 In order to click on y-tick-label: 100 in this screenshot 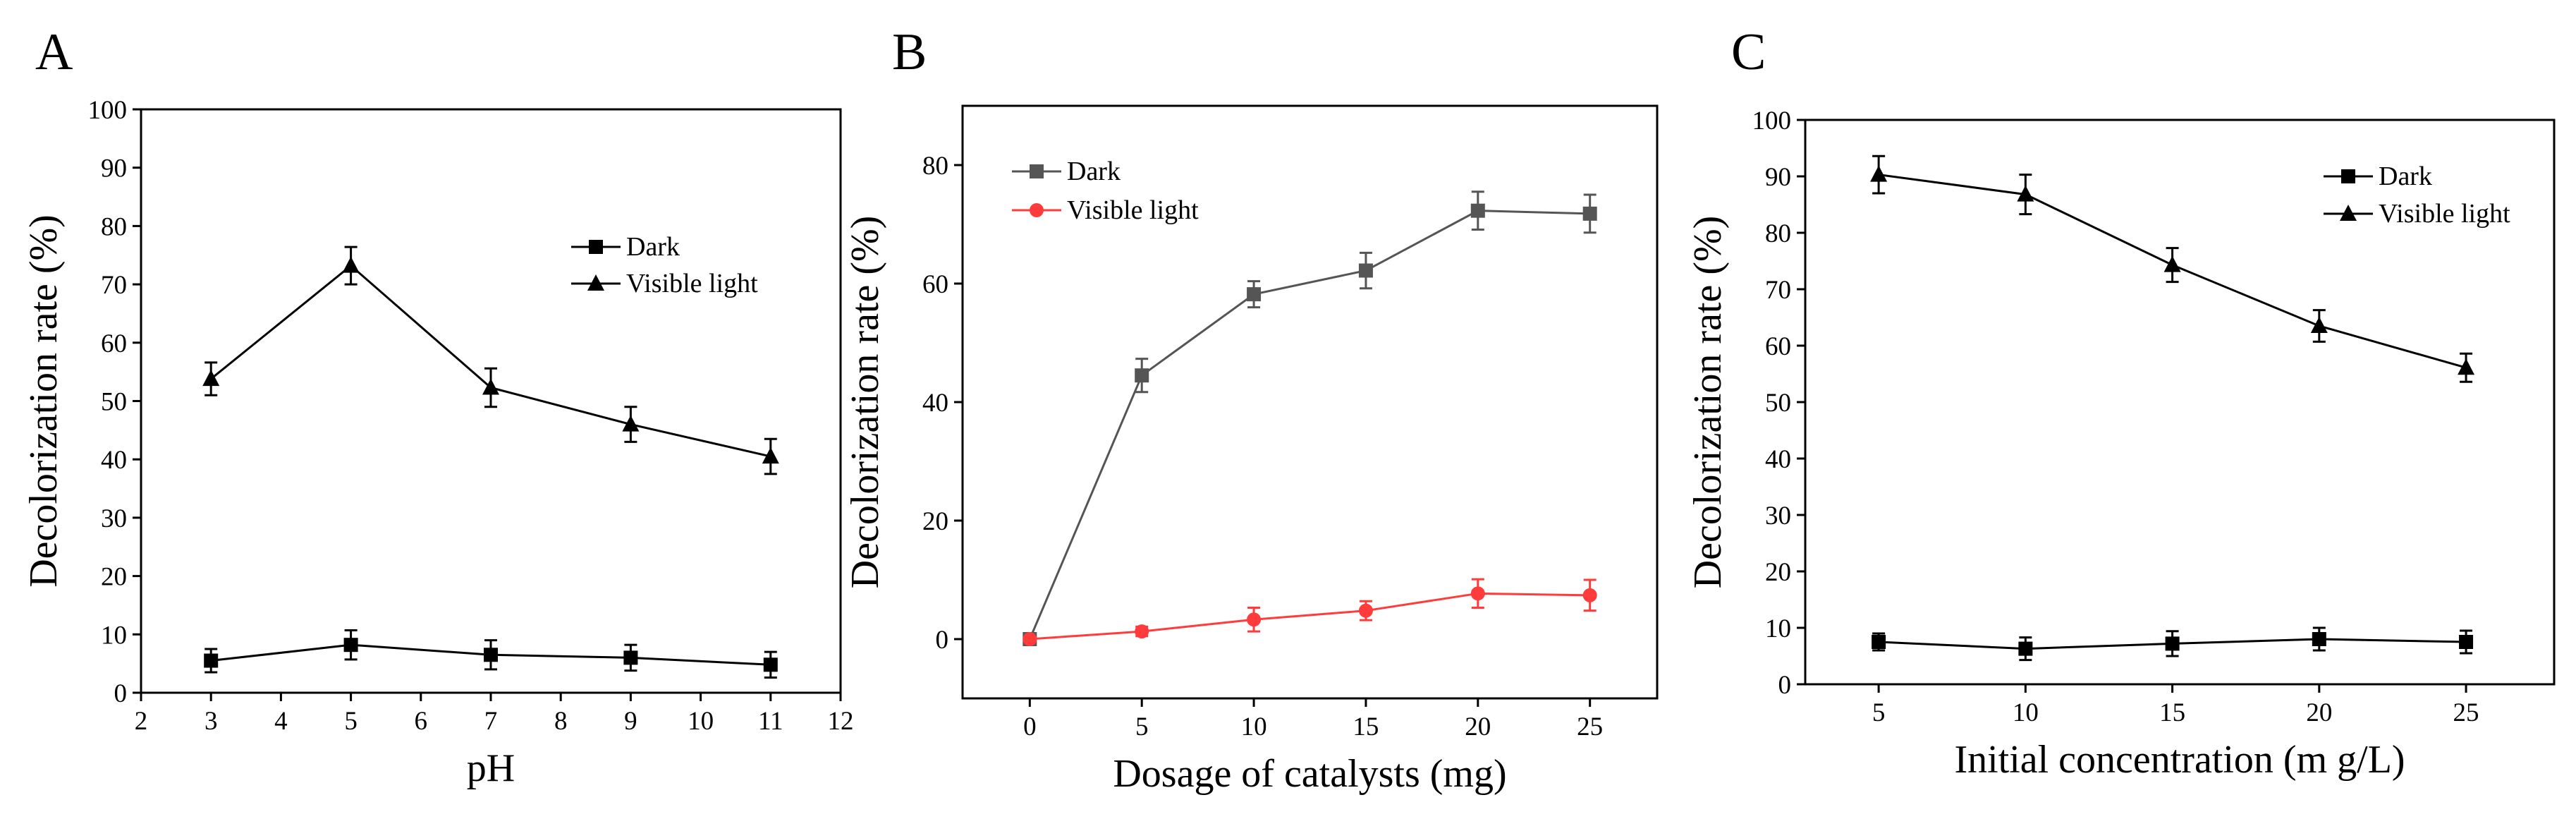, I will do `click(108, 110)`.